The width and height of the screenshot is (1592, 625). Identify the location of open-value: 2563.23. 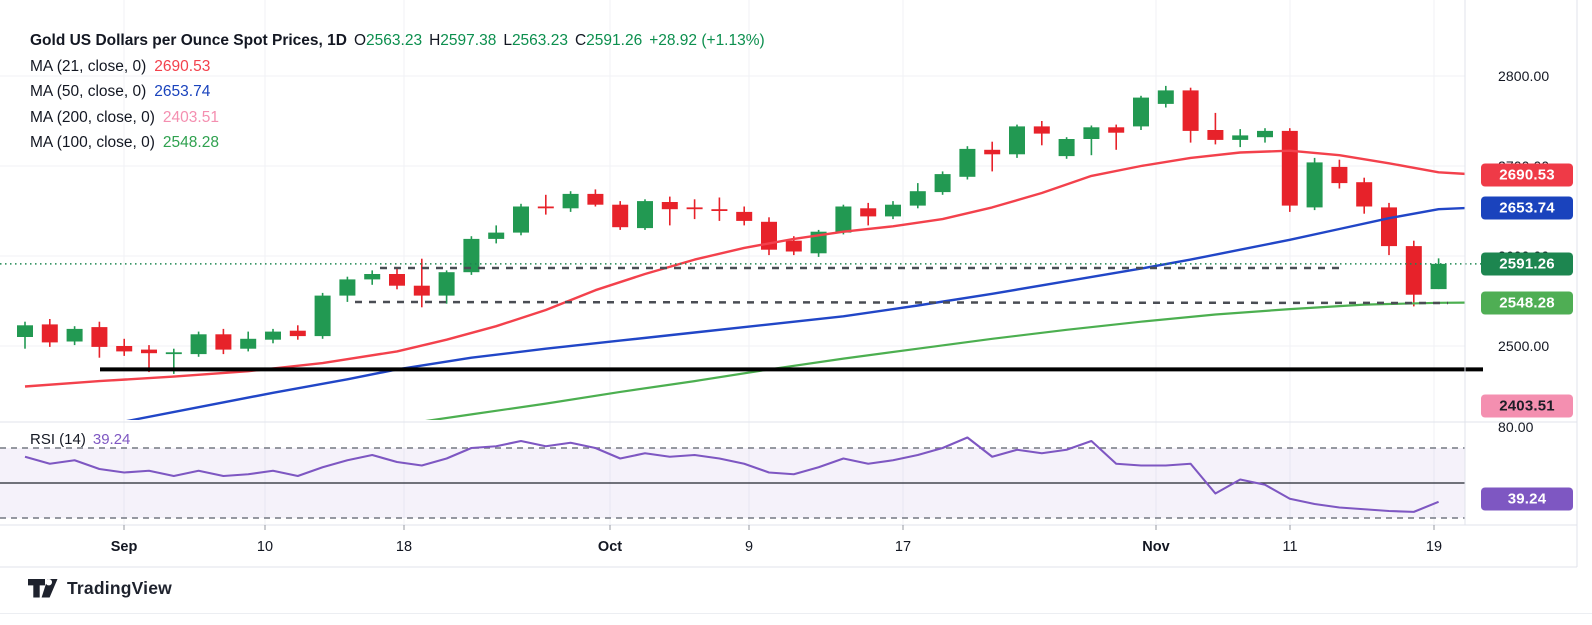
(394, 40).